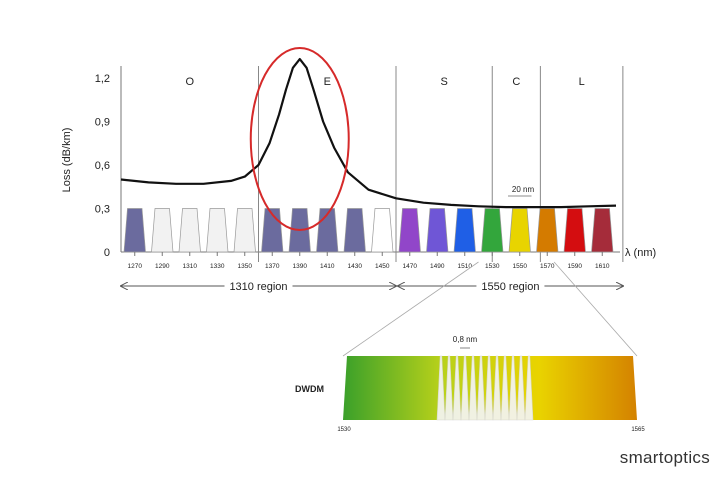 The width and height of the screenshot is (720, 480). What do you see at coordinates (410, 266) in the screenshot?
I see `x-tick-label: 1470` at bounding box center [410, 266].